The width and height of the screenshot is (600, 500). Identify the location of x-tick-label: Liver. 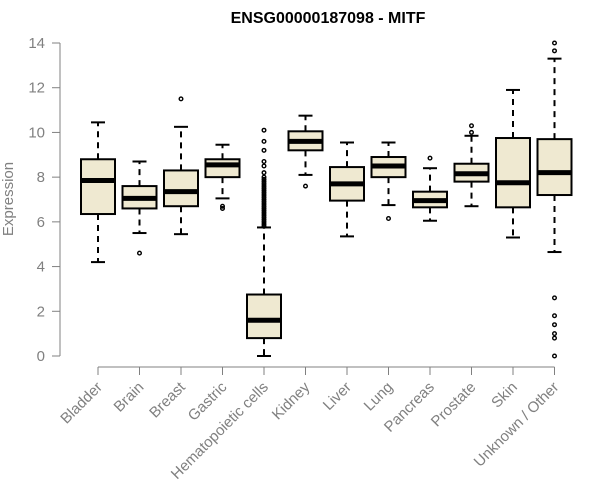
(337, 396).